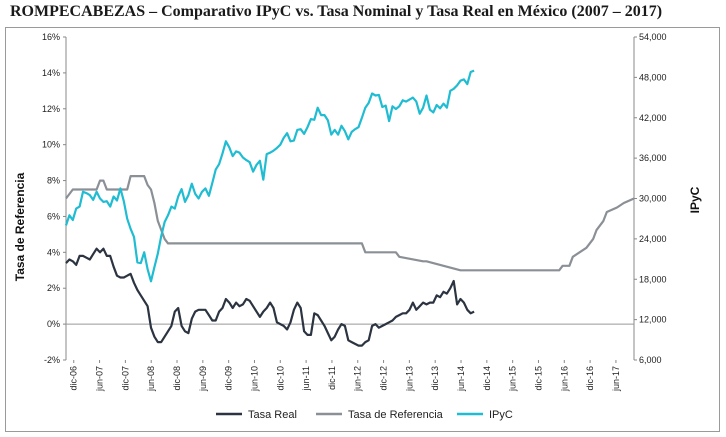  Describe the element at coordinates (653, 158) in the screenshot. I see `y2-tick-label: 36,000` at that location.